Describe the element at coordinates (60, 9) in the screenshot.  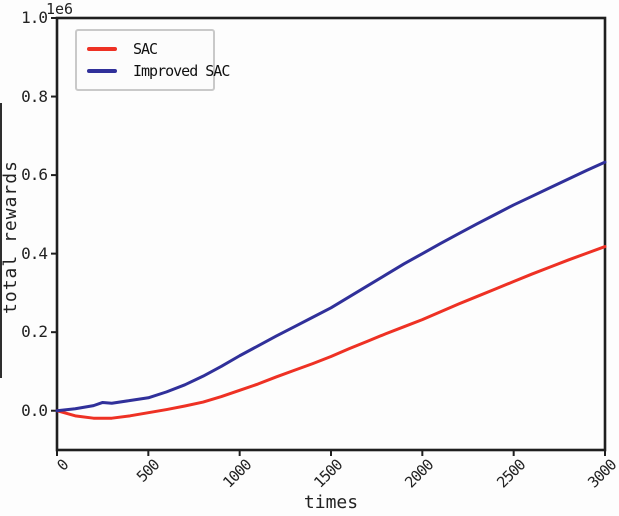
I see `axis-offset-text: 1e6` at that location.